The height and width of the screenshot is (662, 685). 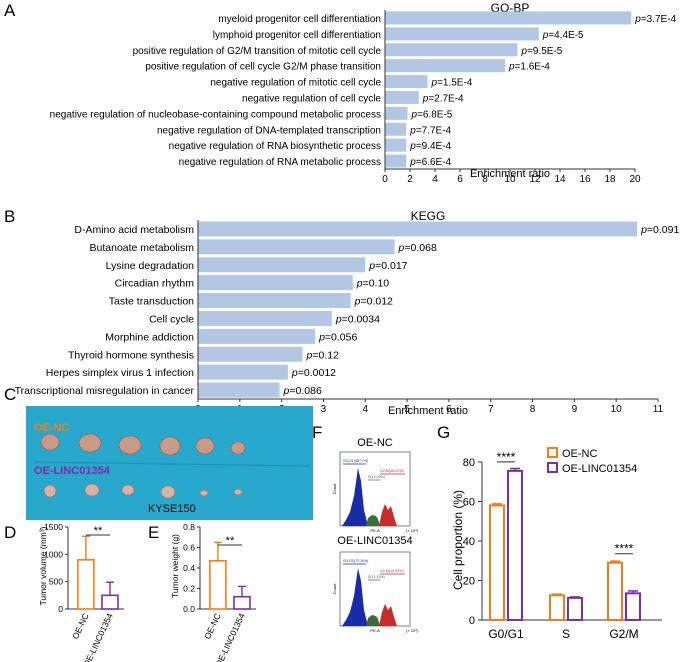 What do you see at coordinates (432, 114) in the screenshot?
I see `p-value-label: p=6.8E-5` at bounding box center [432, 114].